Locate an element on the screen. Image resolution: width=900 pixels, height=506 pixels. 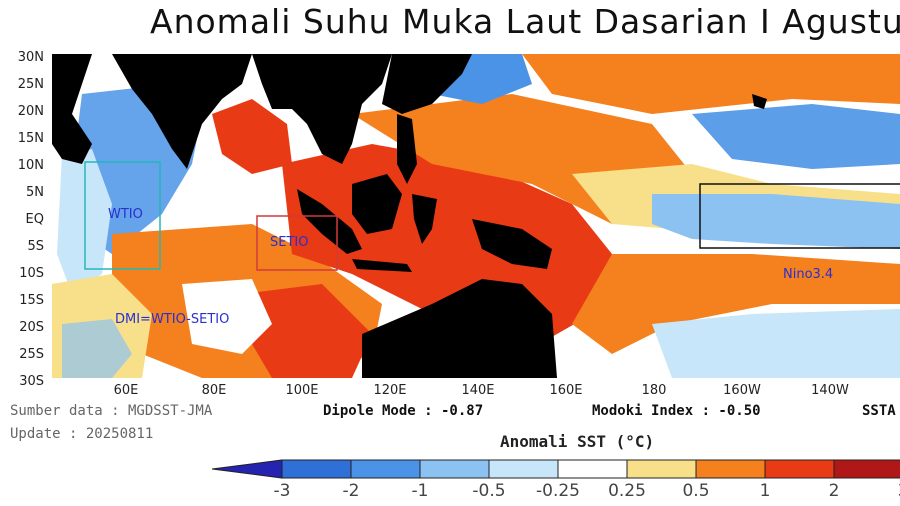
land-sulawesi is located at coordinates (424, 219).